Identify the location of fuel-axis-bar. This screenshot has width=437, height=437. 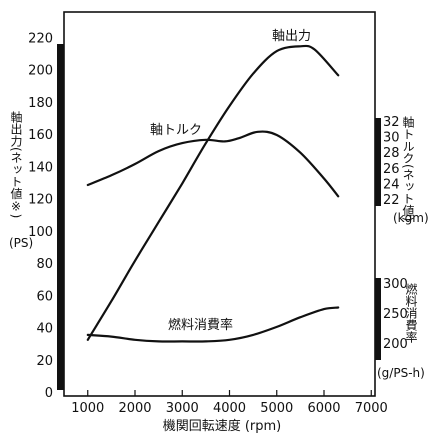
(378, 319).